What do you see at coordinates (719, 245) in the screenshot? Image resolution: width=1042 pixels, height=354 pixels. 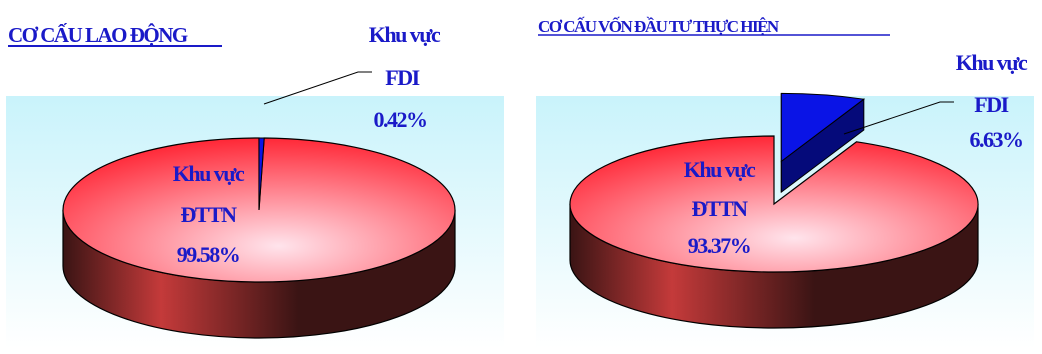 I see `dttn-value: 93.37%` at bounding box center [719, 245].